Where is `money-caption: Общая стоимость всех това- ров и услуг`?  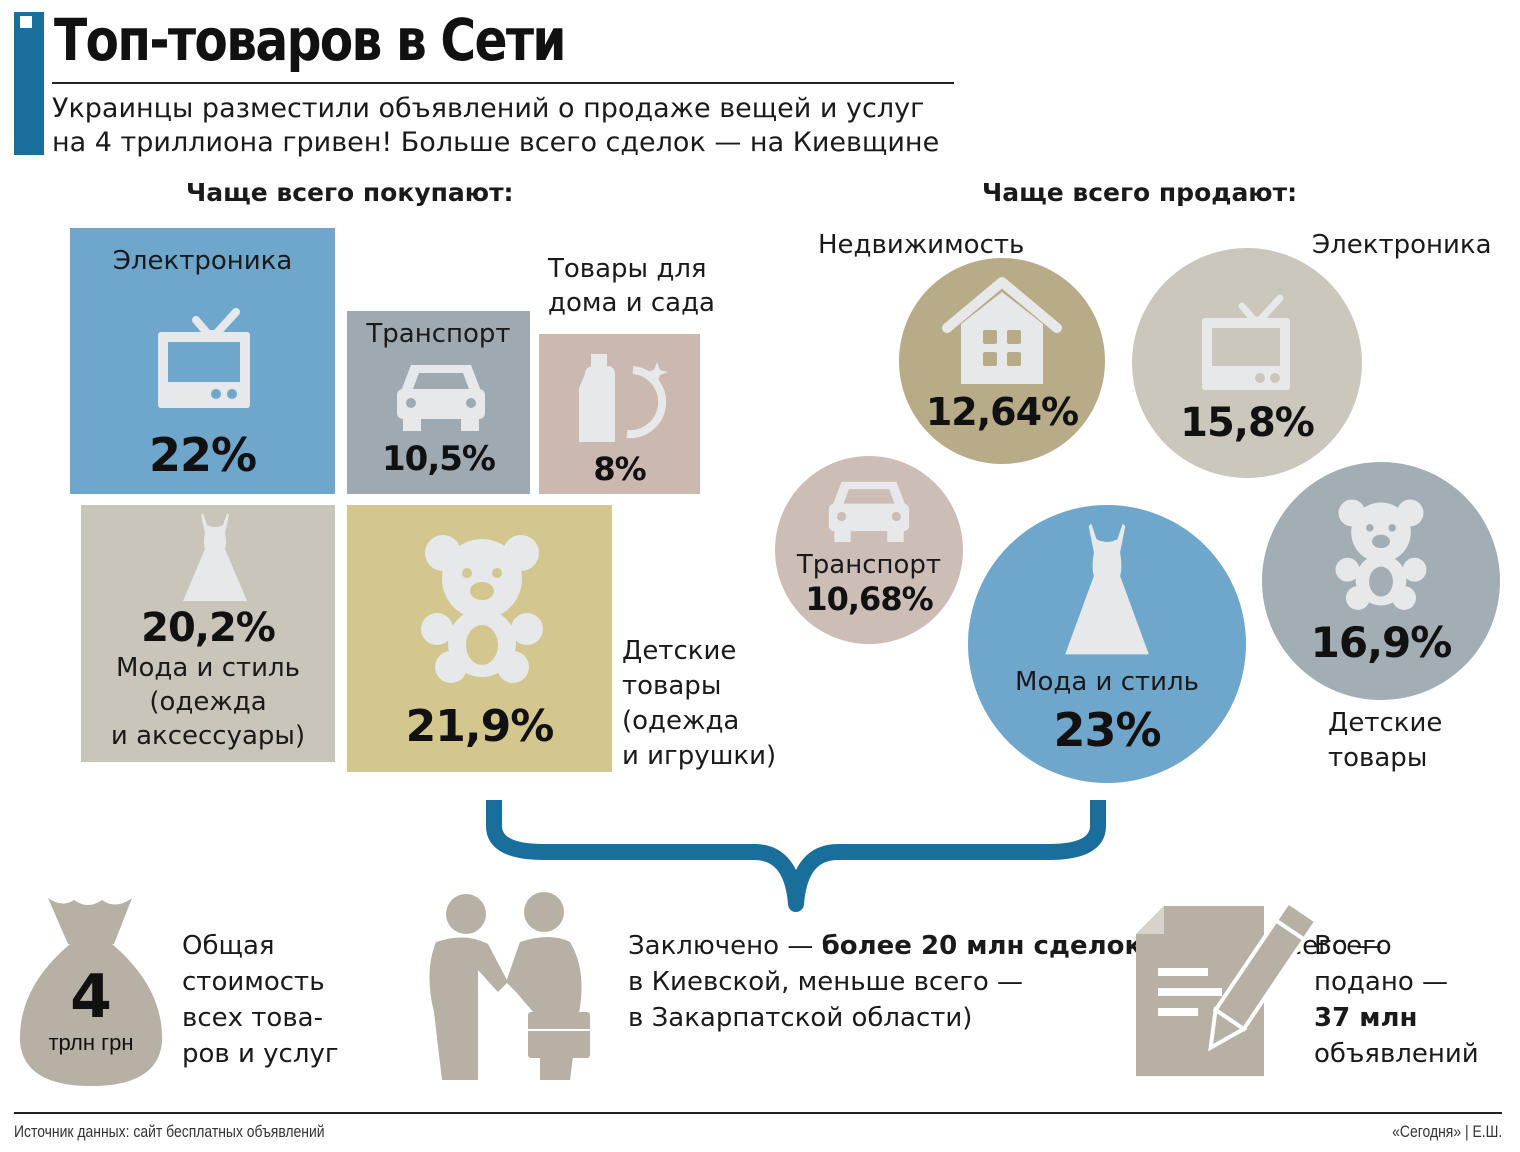 money-caption: Общая стоимость всех това- ров и услуг is located at coordinates (260, 1000).